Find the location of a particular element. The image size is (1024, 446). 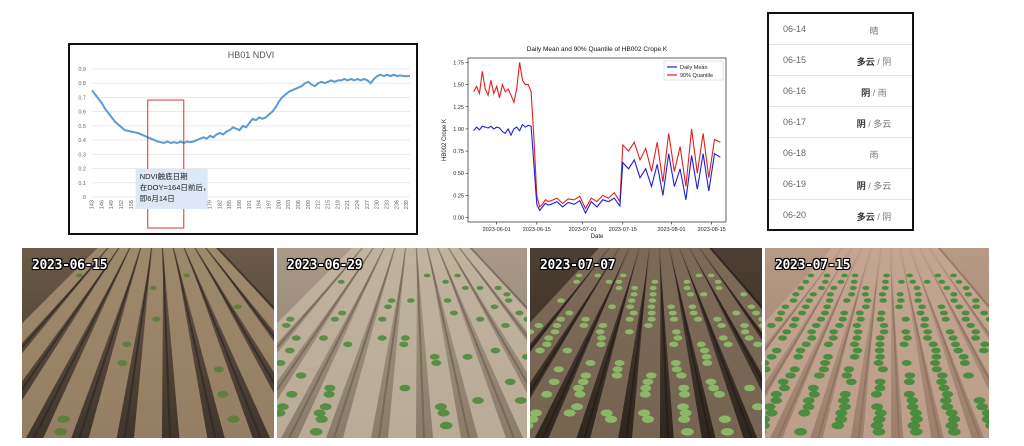

x-tick-label: 227 is located at coordinates (368, 204).